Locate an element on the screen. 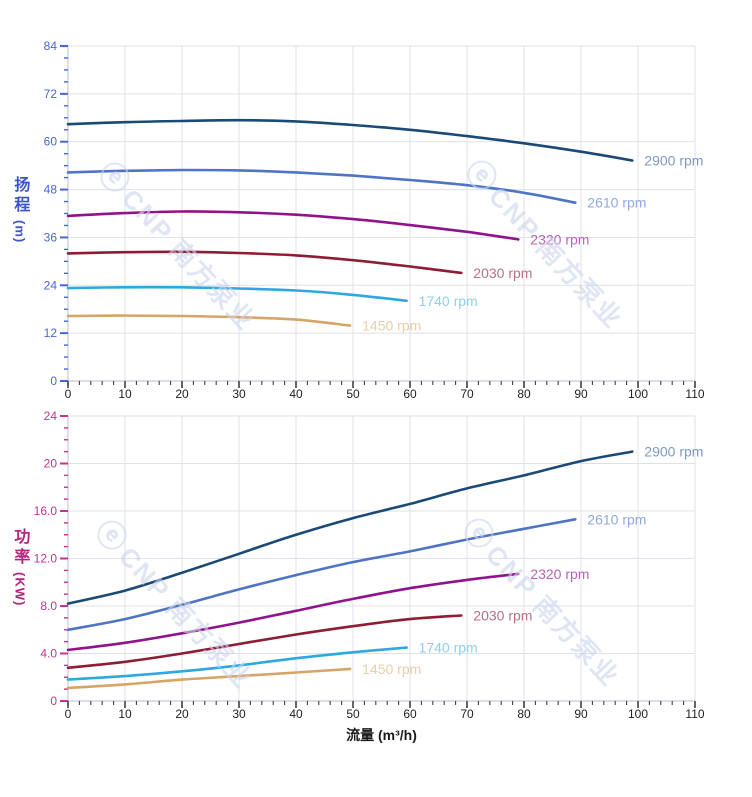 This screenshot has height=797, width=752. y-tick-label: 12.0 is located at coordinates (46, 559).